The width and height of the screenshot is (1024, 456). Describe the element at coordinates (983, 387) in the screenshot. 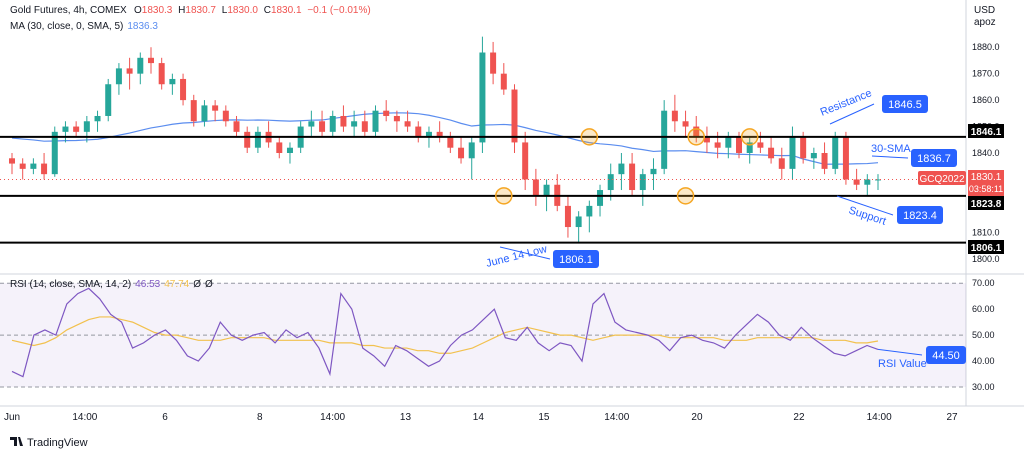

I see `rsi-tick-label: 30.00` at that location.